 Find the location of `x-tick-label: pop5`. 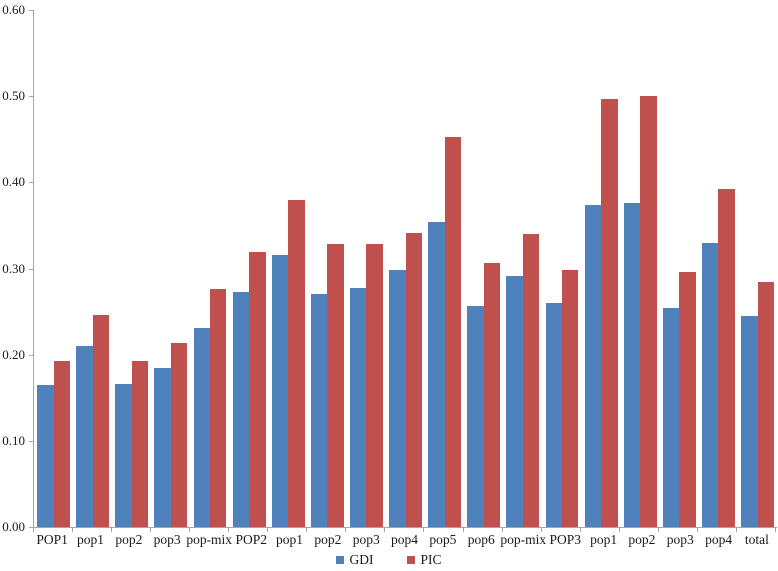

x-tick-label: pop5 is located at coordinates (443, 539).